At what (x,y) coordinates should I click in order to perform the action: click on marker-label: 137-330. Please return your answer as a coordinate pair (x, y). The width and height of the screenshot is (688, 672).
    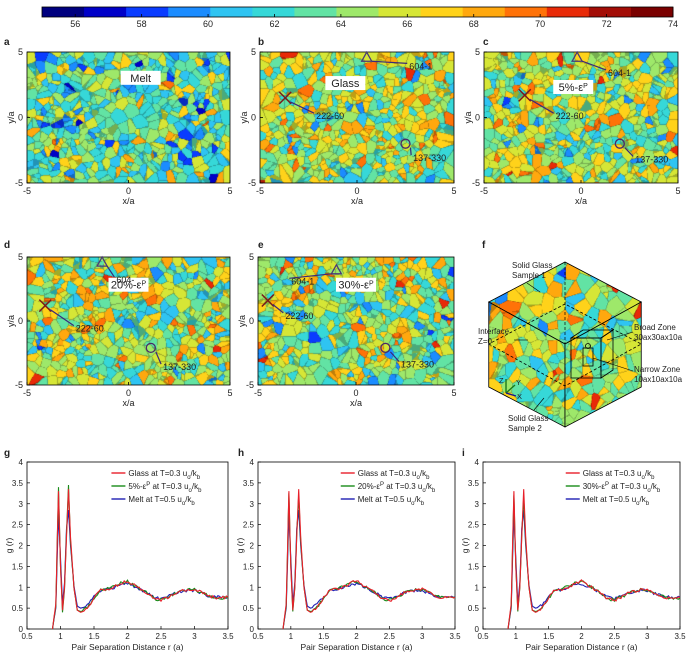
    Looking at the image, I should click on (179, 367).